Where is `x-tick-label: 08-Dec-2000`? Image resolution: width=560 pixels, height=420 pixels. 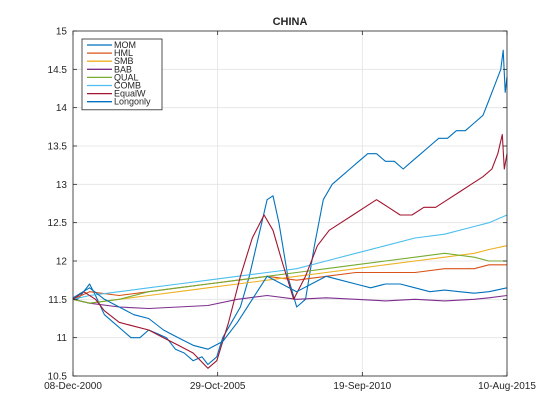 x-tick-label: 08-Dec-2000 is located at coordinates (73, 386).